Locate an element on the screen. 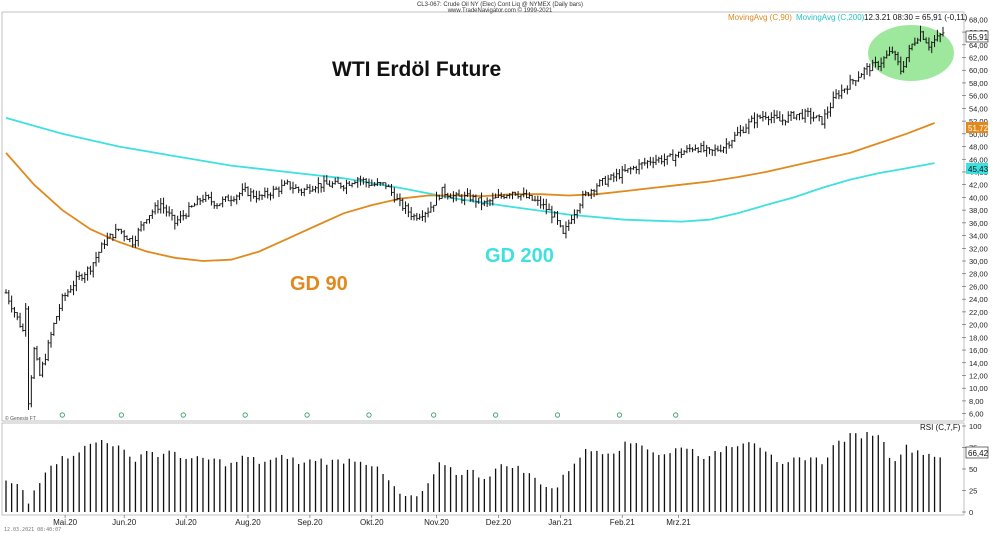 The width and height of the screenshot is (1000, 533). rsi-value-tag-box is located at coordinates (977, 452).